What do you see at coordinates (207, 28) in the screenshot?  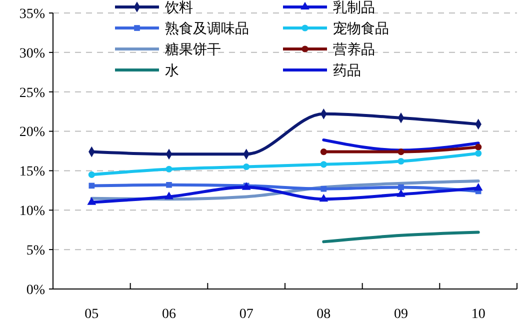 I see `legend-label: 熟食及调味品` at bounding box center [207, 28].